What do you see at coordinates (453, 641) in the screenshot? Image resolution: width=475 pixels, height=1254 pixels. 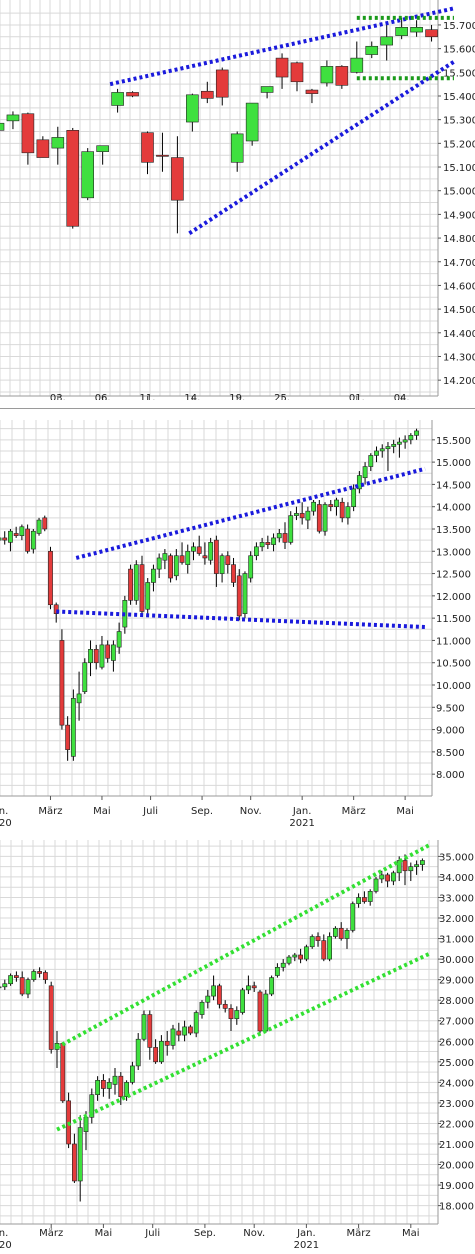 I see `y-tick-label: 11.000` at bounding box center [453, 641].